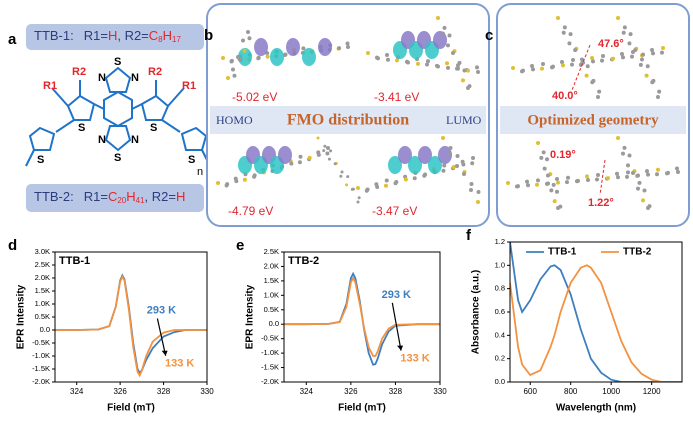 This screenshot has height=424, width=693. Describe the element at coordinates (563, 155) in the screenshot. I see `angle-label: 0.19°` at that location.